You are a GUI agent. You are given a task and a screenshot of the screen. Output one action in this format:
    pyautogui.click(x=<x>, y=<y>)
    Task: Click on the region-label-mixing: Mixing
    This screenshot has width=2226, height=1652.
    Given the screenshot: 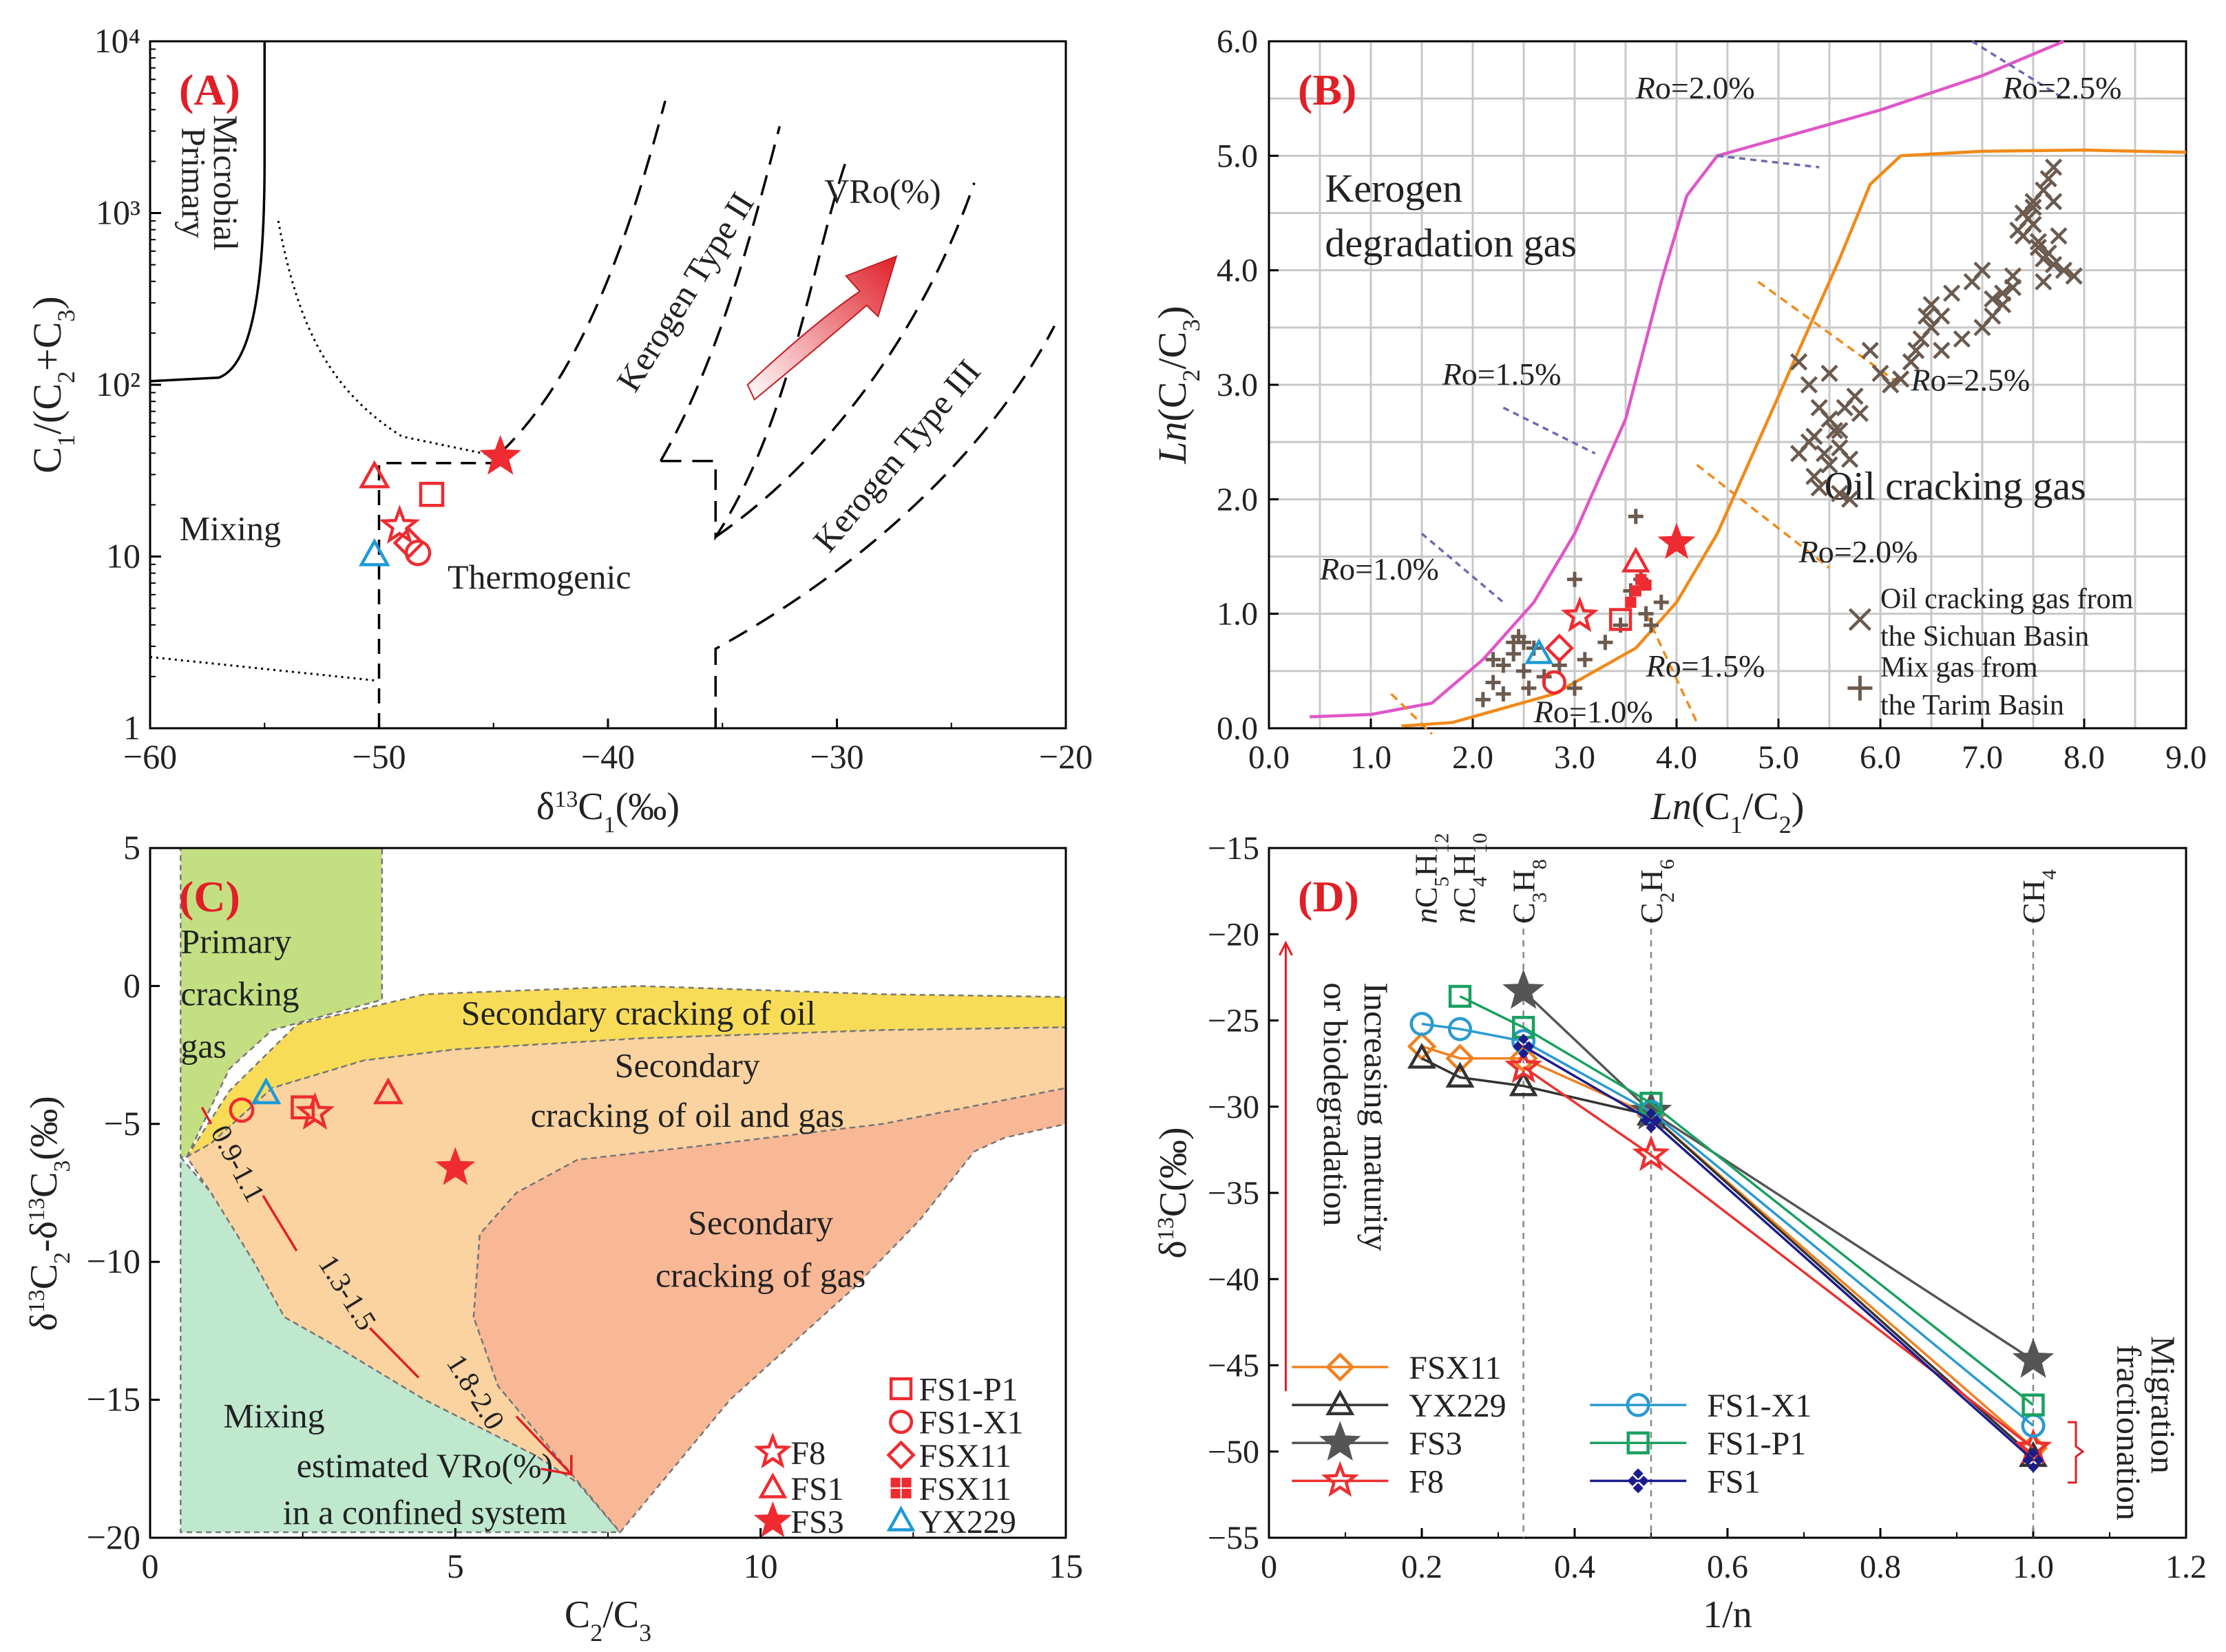 What is the action you would take?
    pyautogui.click(x=273, y=1416)
    